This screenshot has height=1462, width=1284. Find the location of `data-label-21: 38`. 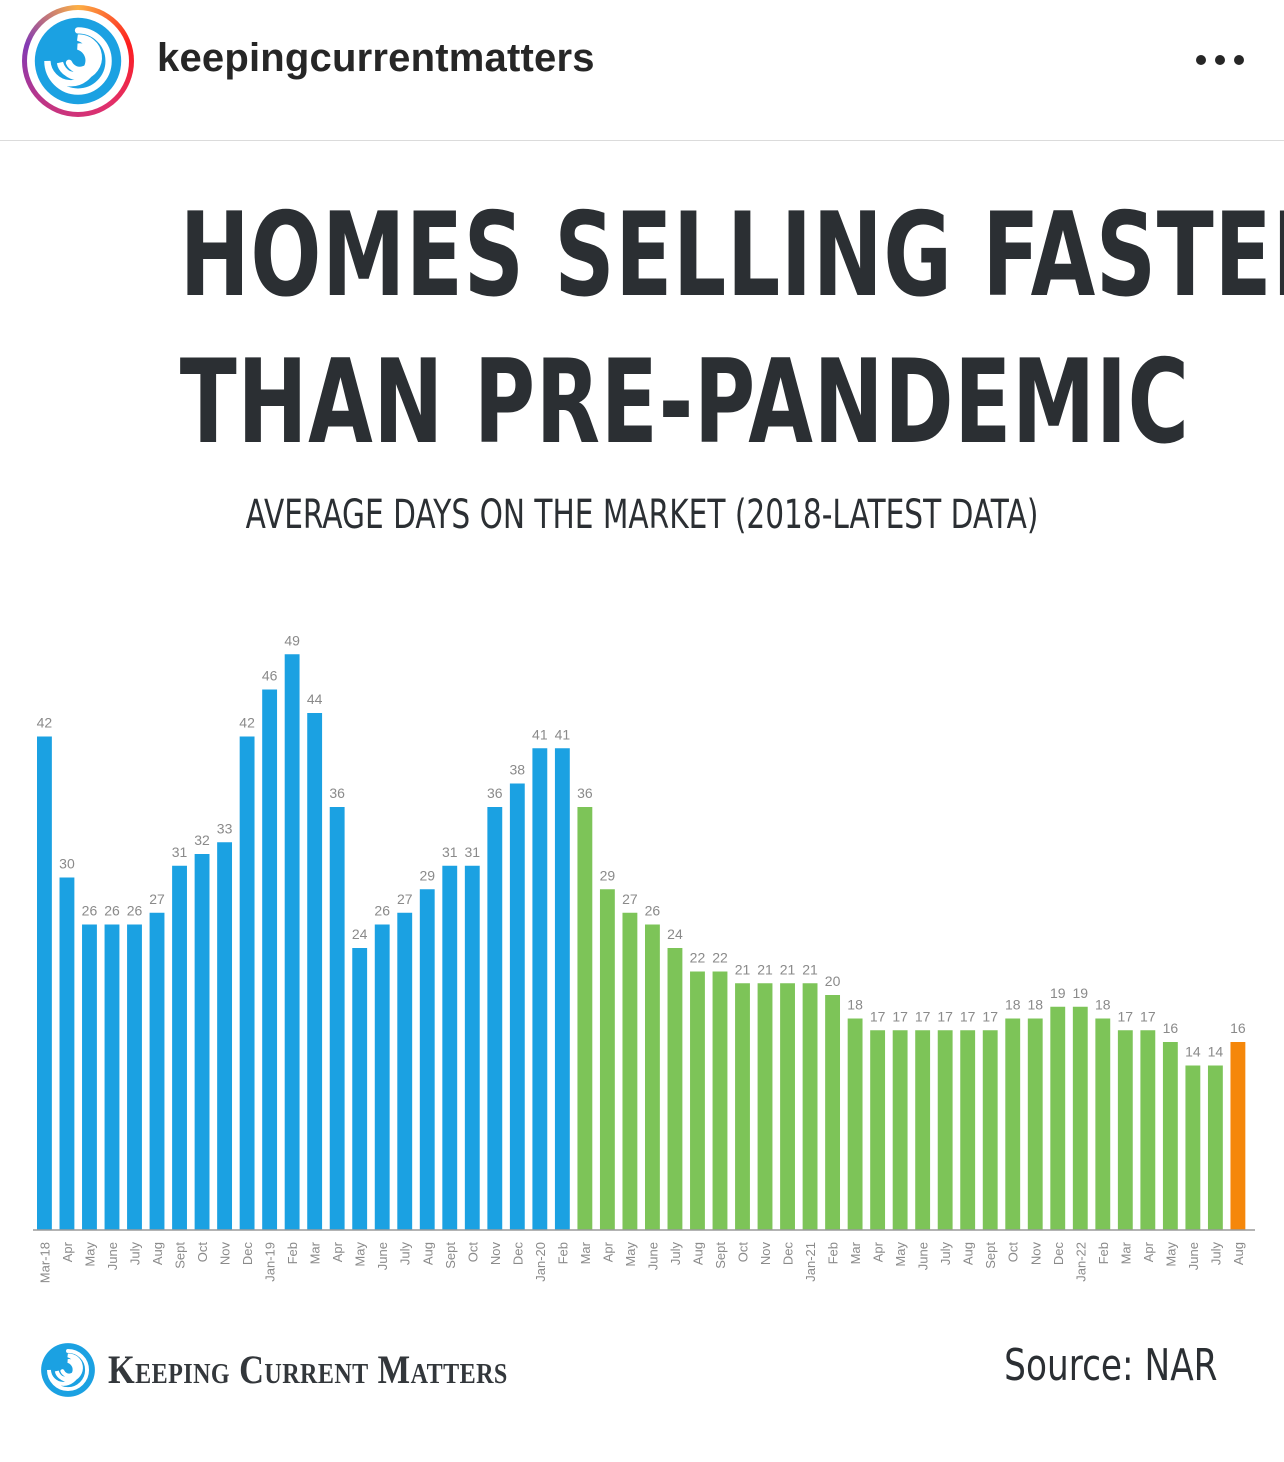

data-label-21: 38 is located at coordinates (518, 770).